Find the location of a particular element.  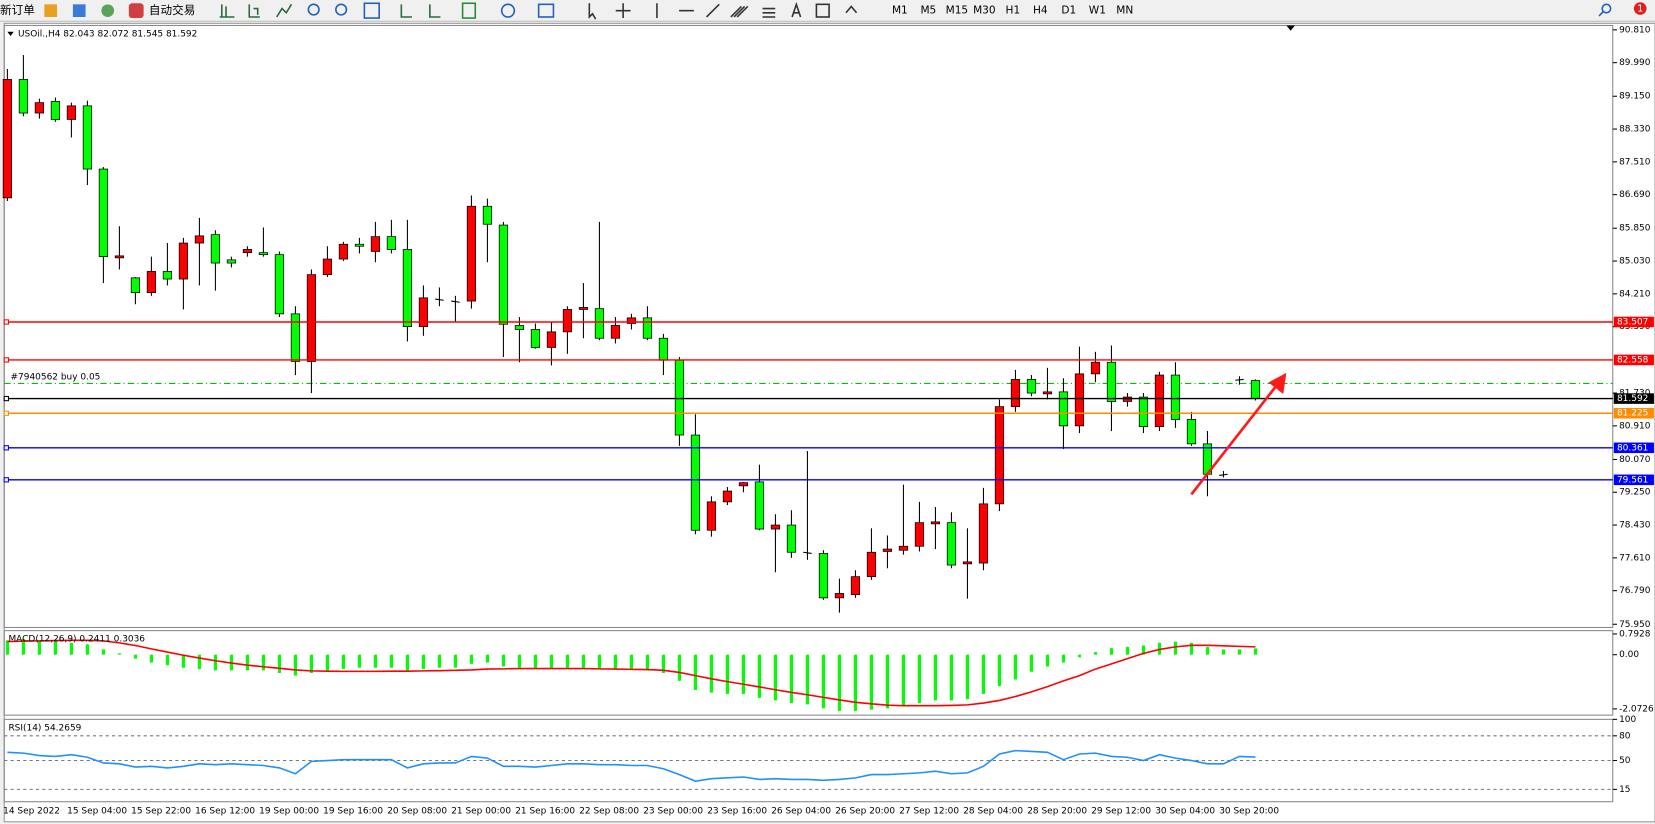

arrow-annotation is located at coordinates (1238, 434).